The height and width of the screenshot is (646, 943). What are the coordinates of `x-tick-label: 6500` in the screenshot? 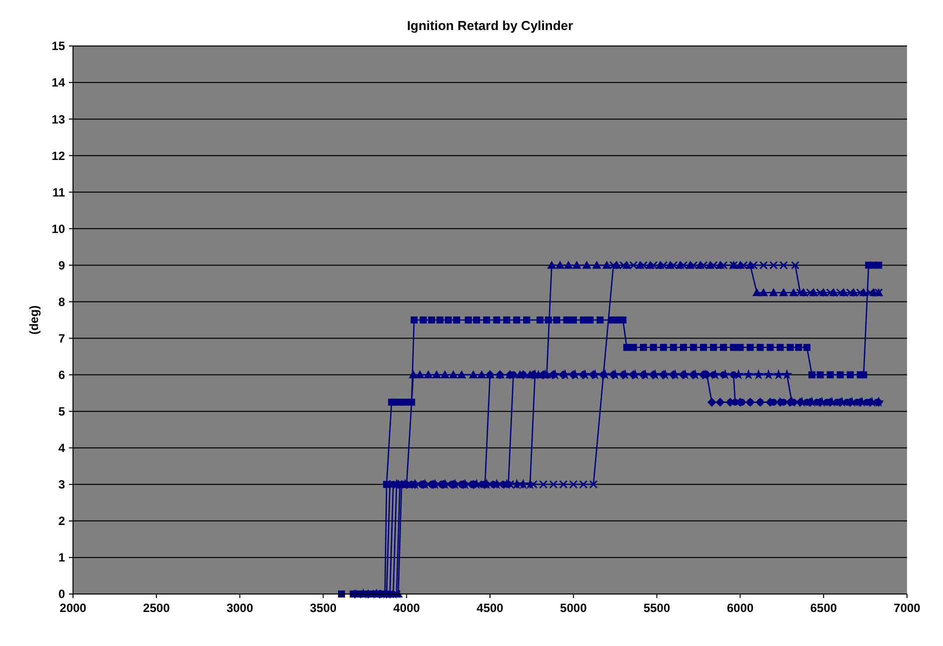 It's located at (824, 608).